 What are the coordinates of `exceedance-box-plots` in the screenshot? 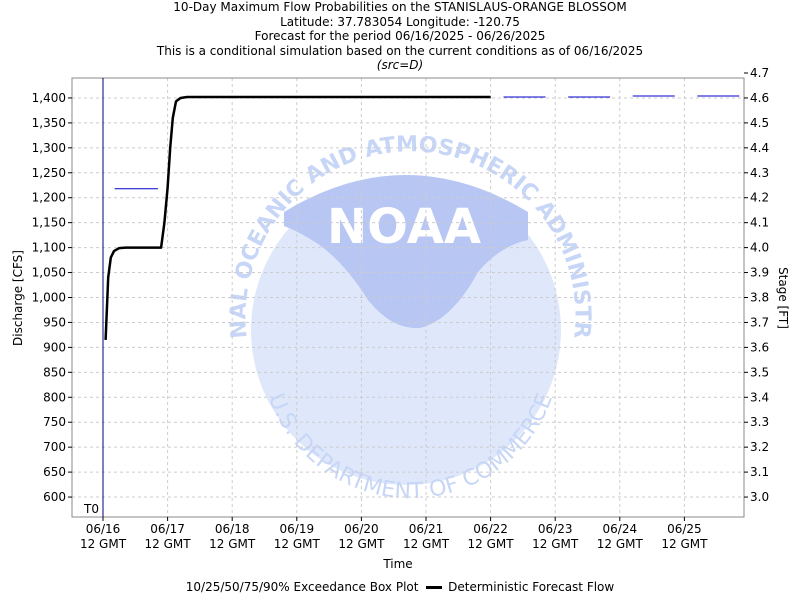 It's located at (427, 142).